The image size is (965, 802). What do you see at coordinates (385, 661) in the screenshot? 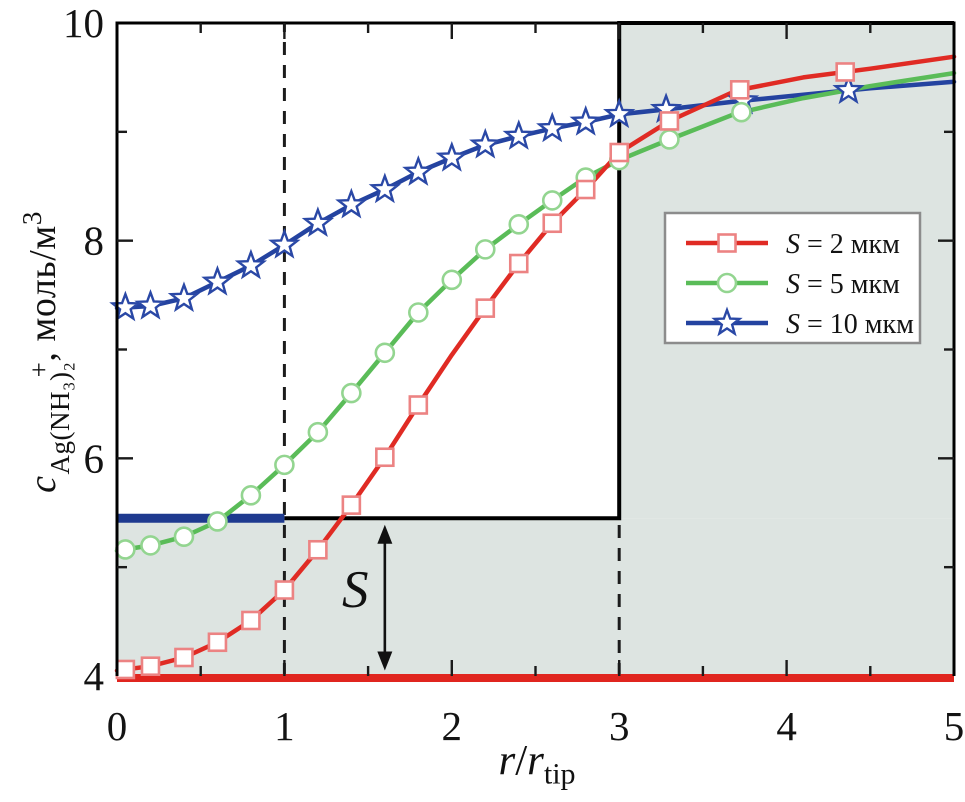
I see `arrow-head-down` at bounding box center [385, 661].